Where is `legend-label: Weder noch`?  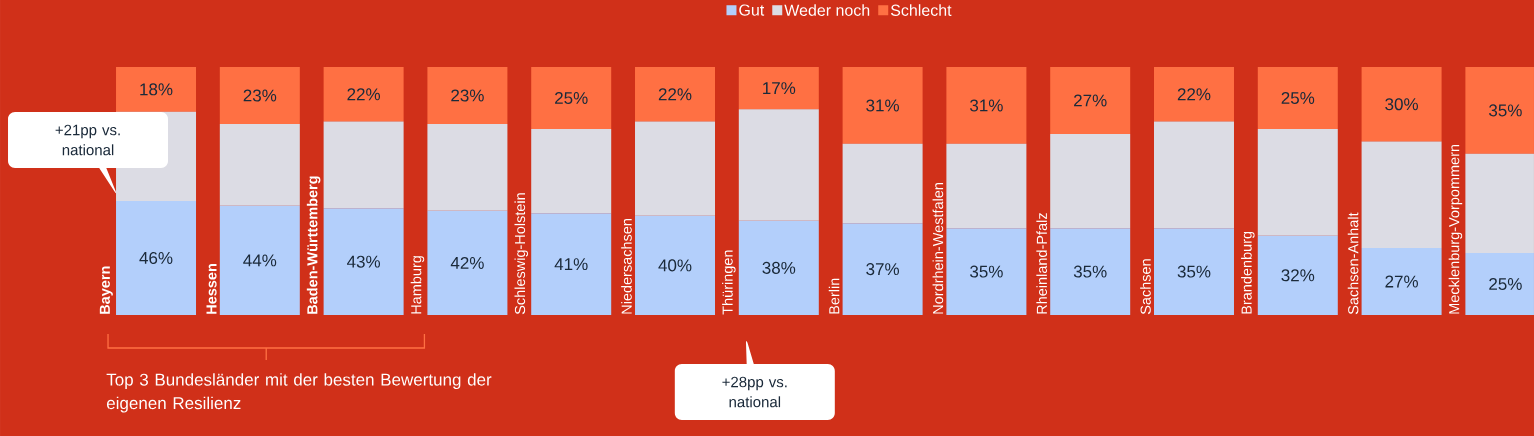
legend-label: Weder noch is located at coordinates (827, 10).